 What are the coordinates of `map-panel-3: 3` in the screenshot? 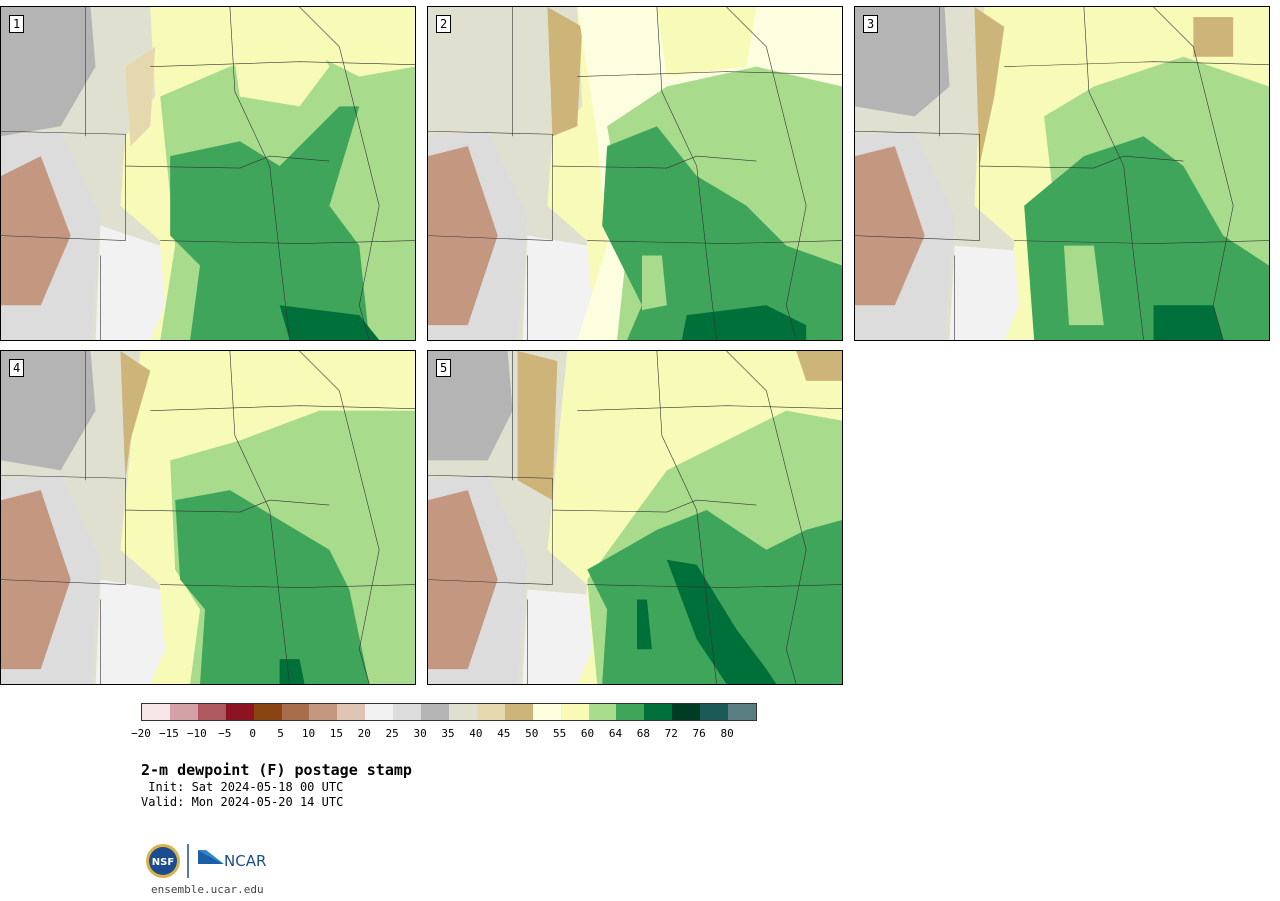 It's located at (1062, 173).